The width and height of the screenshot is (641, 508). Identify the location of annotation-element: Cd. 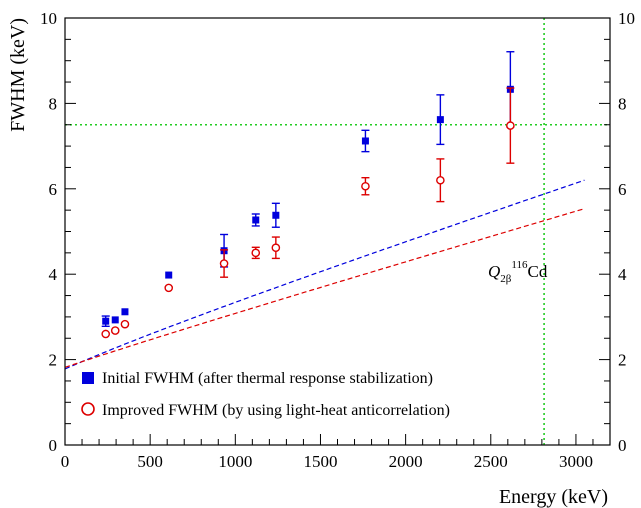
(537, 271).